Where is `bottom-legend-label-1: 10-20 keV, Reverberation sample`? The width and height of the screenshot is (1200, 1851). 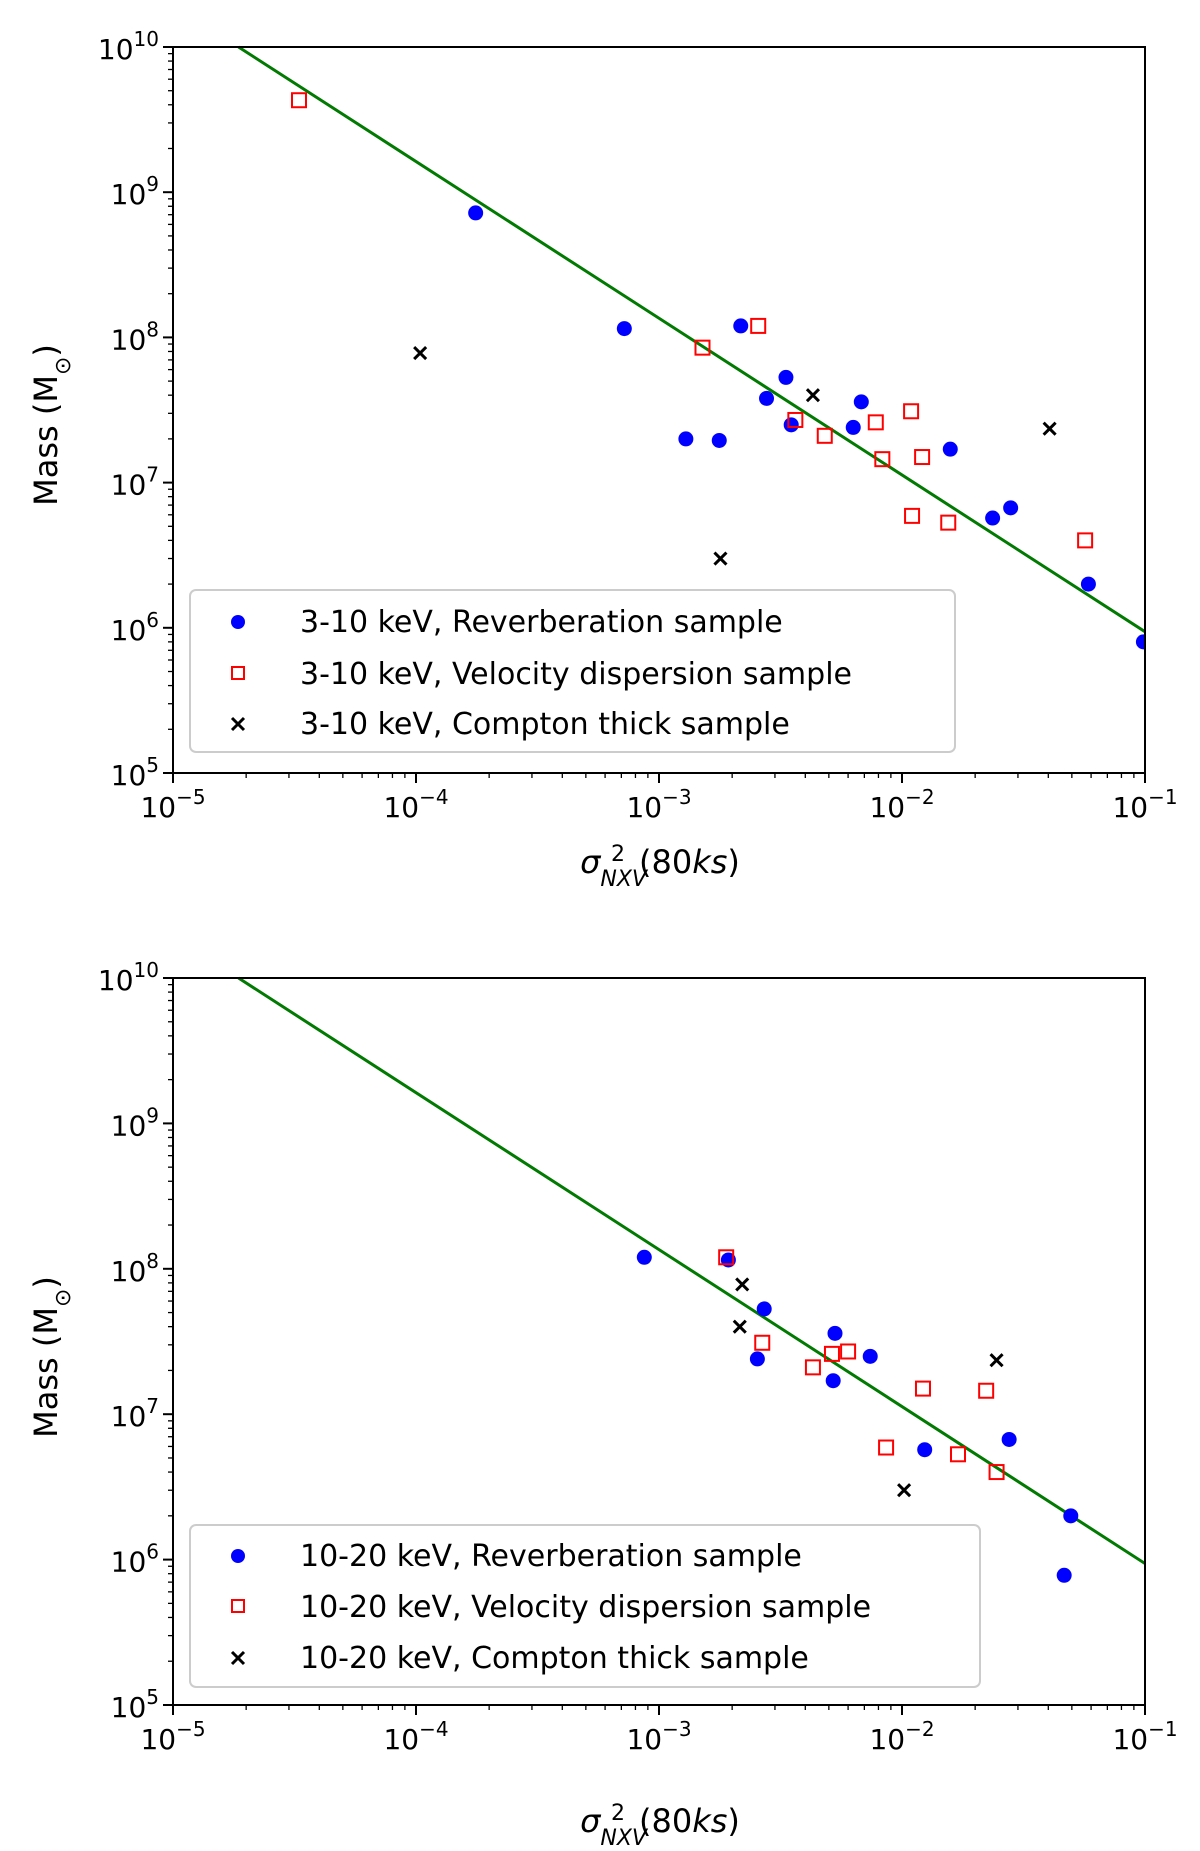 bottom-legend-label-1: 10-20 keV, Reverberation sample is located at coordinates (551, 1556).